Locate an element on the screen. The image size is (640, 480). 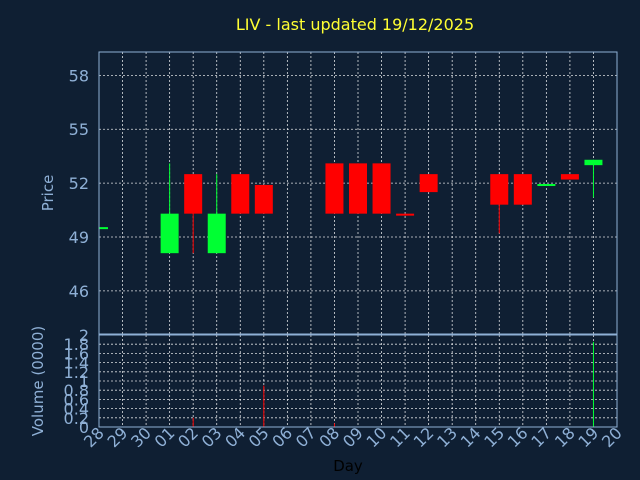
price-tick-label: 52 is located at coordinates (79, 183).